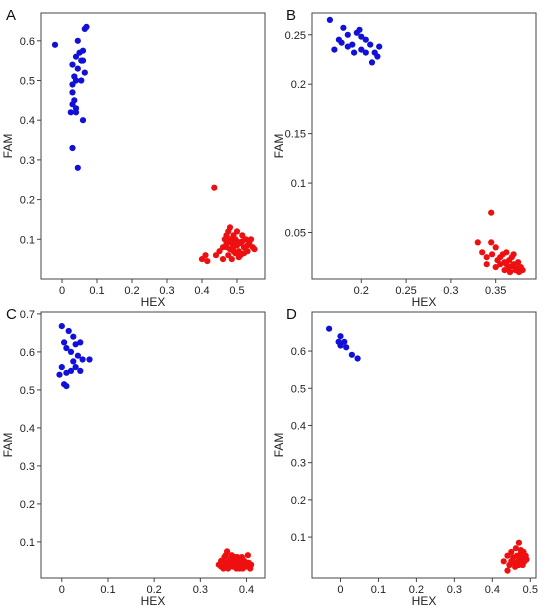  What do you see at coordinates (27, 467) in the screenshot?
I see `y-tick-label: 0.3` at bounding box center [27, 467].